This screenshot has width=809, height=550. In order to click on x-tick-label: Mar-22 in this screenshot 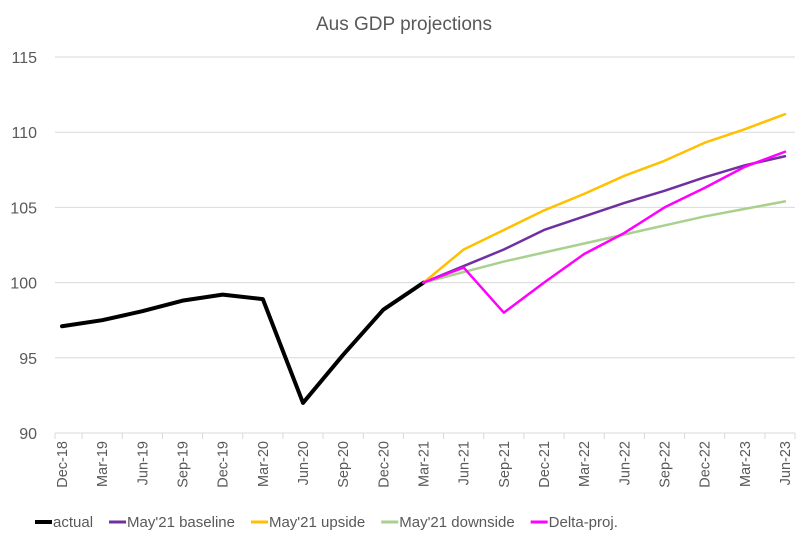, I will do `click(585, 464)`.